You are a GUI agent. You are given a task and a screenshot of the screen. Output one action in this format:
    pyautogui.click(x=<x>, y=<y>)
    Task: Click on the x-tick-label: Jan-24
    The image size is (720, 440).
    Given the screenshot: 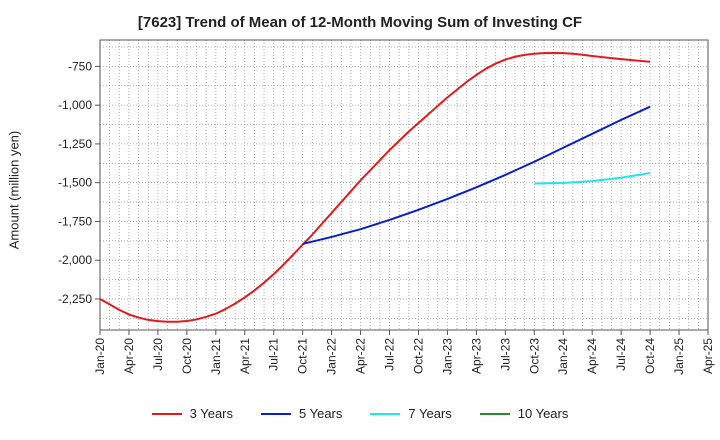 What is the action you would take?
    pyautogui.click(x=563, y=356)
    